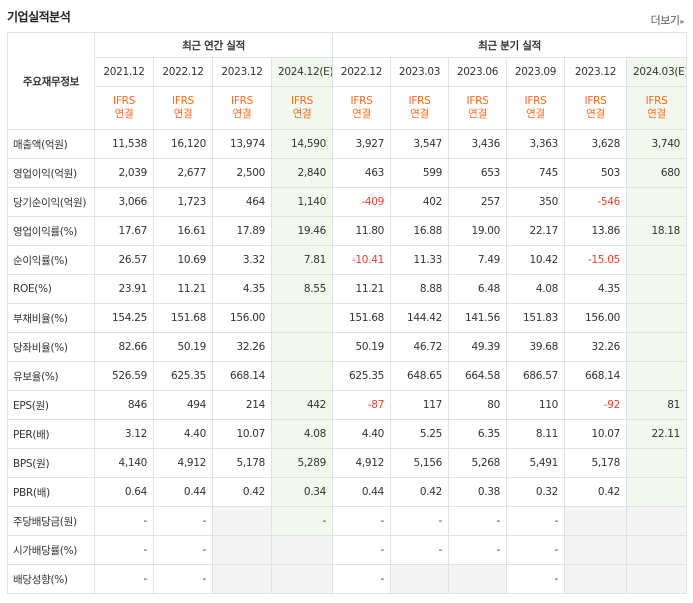 The width and height of the screenshot is (693, 603). What do you see at coordinates (51, 376) in the screenshot?
I see `row-label: 유보율(%)` at bounding box center [51, 376].